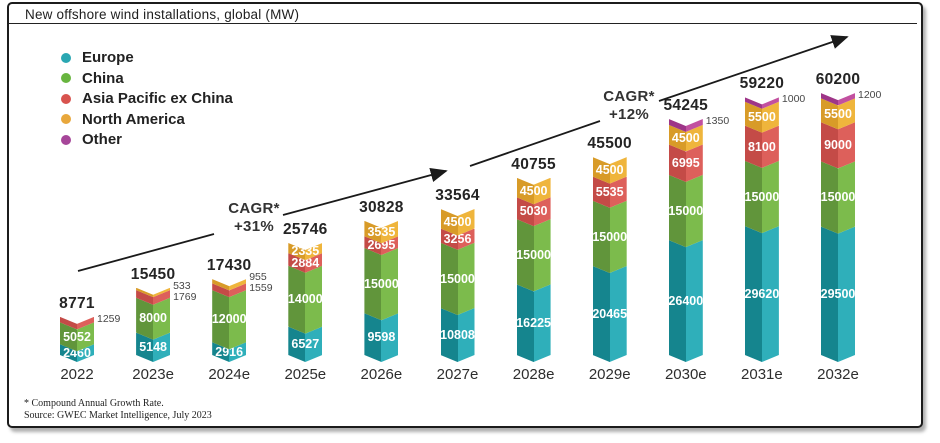 The image size is (940, 443). Describe the element at coordinates (254, 208) in the screenshot. I see `cagr-label: CAGR*` at that location.